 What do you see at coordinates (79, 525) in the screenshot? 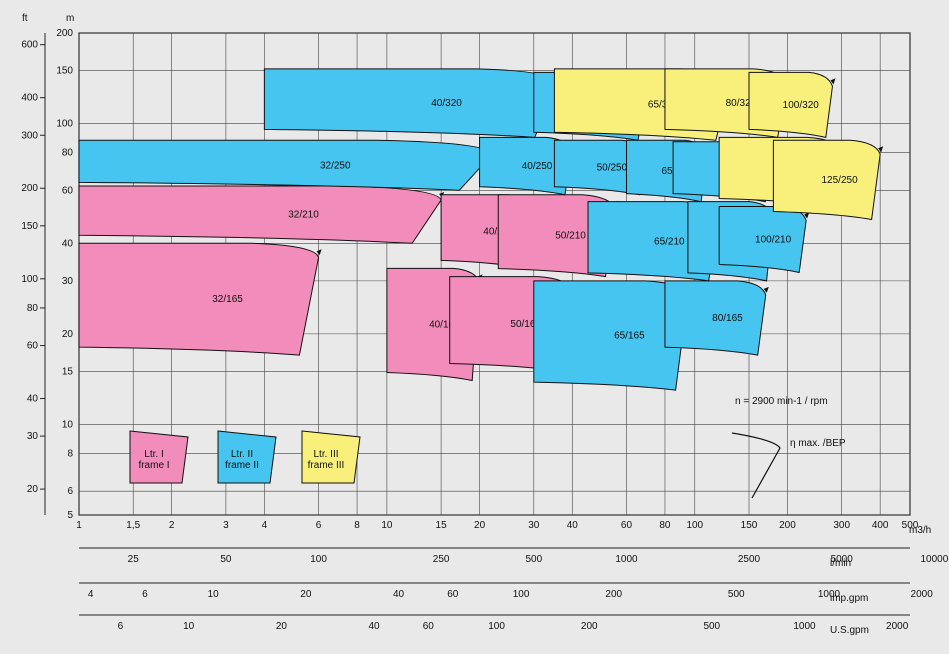
I see `x-tick-label: 1` at bounding box center [79, 525].